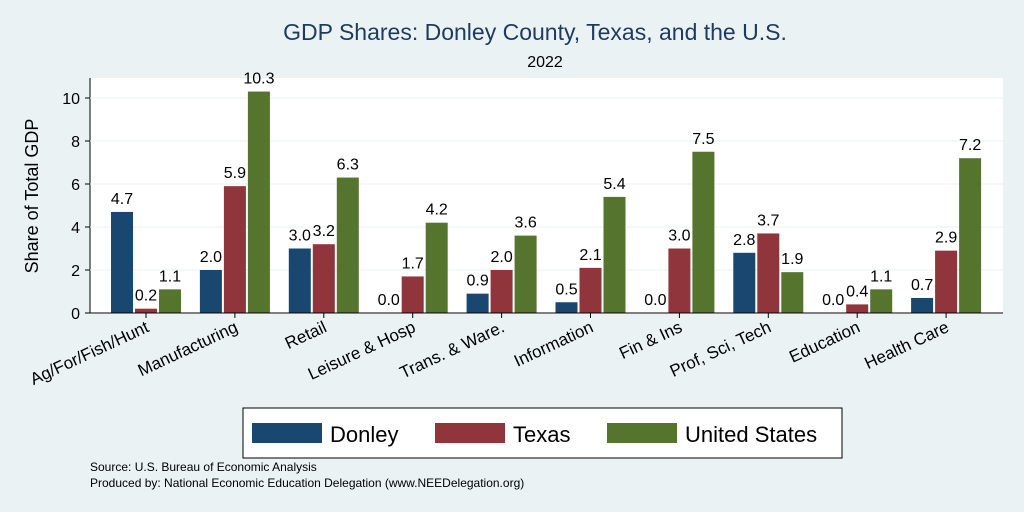 The height and width of the screenshot is (512, 1024). What do you see at coordinates (703, 139) in the screenshot?
I see `bar-value-label: 7.5` at bounding box center [703, 139].